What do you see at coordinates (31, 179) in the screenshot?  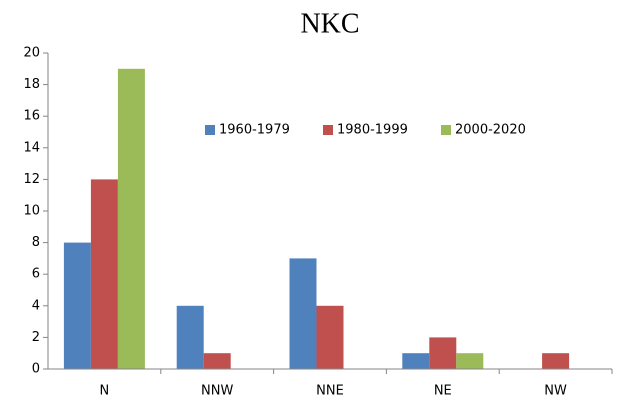 I see `y-tick-label: 12` at bounding box center [31, 179].